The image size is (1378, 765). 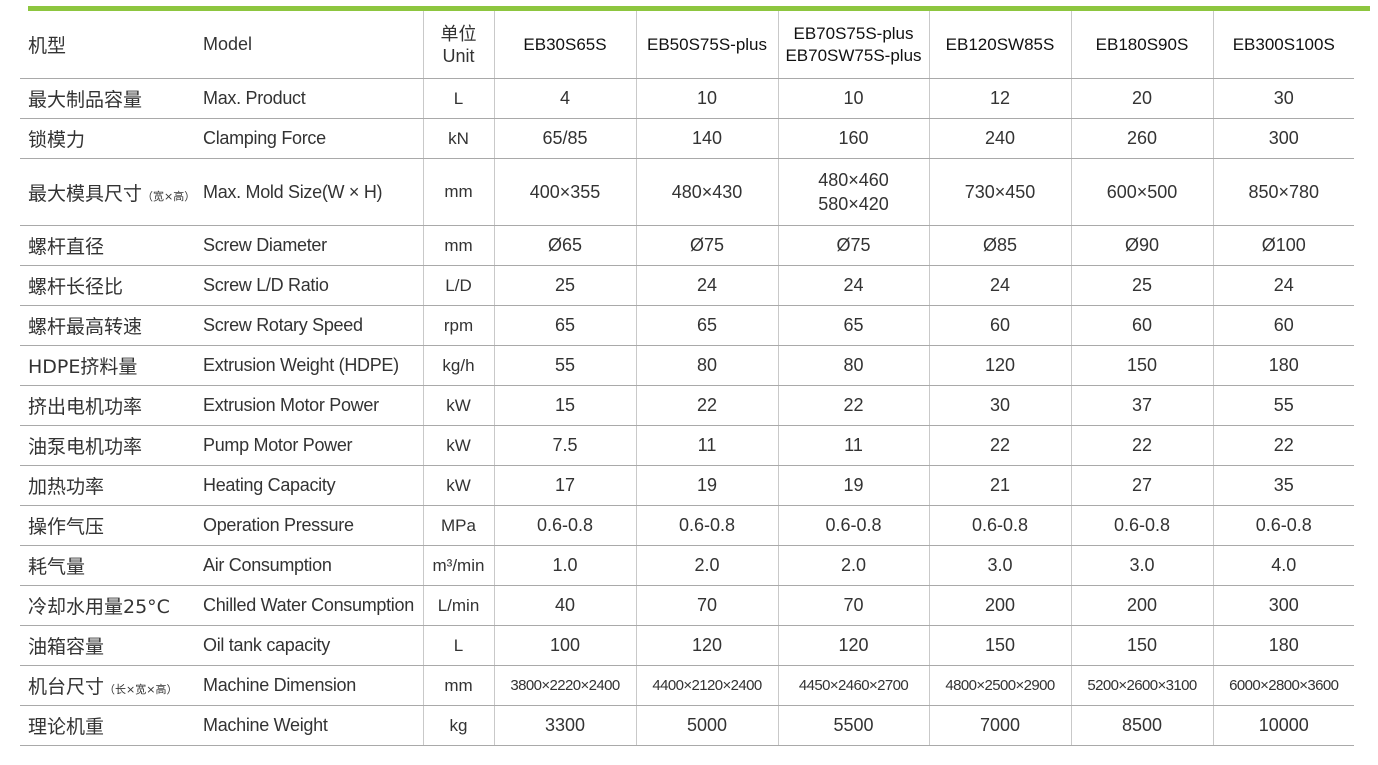 What do you see at coordinates (1141, 138) in the screenshot?
I see `row-value: 260` at bounding box center [1141, 138].